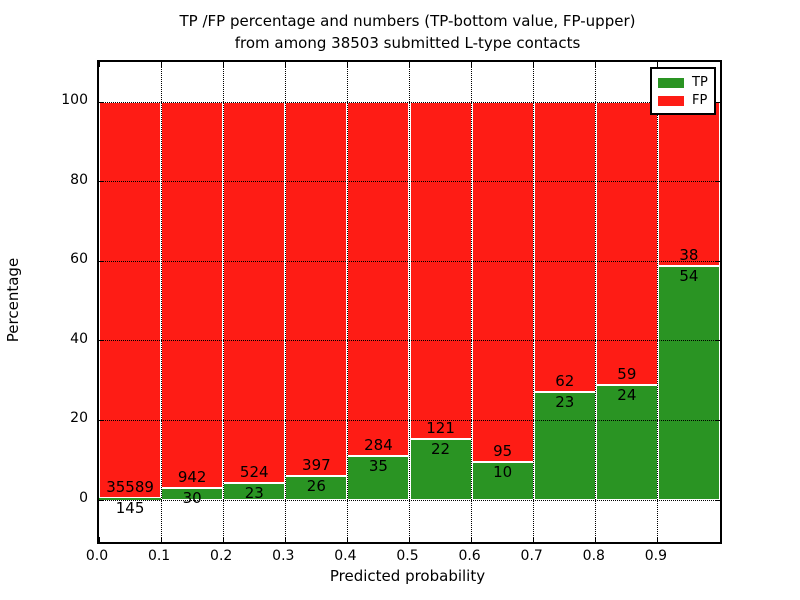  What do you see at coordinates (469, 556) in the screenshot?
I see `x-tick-label: 0.6` at bounding box center [469, 556].